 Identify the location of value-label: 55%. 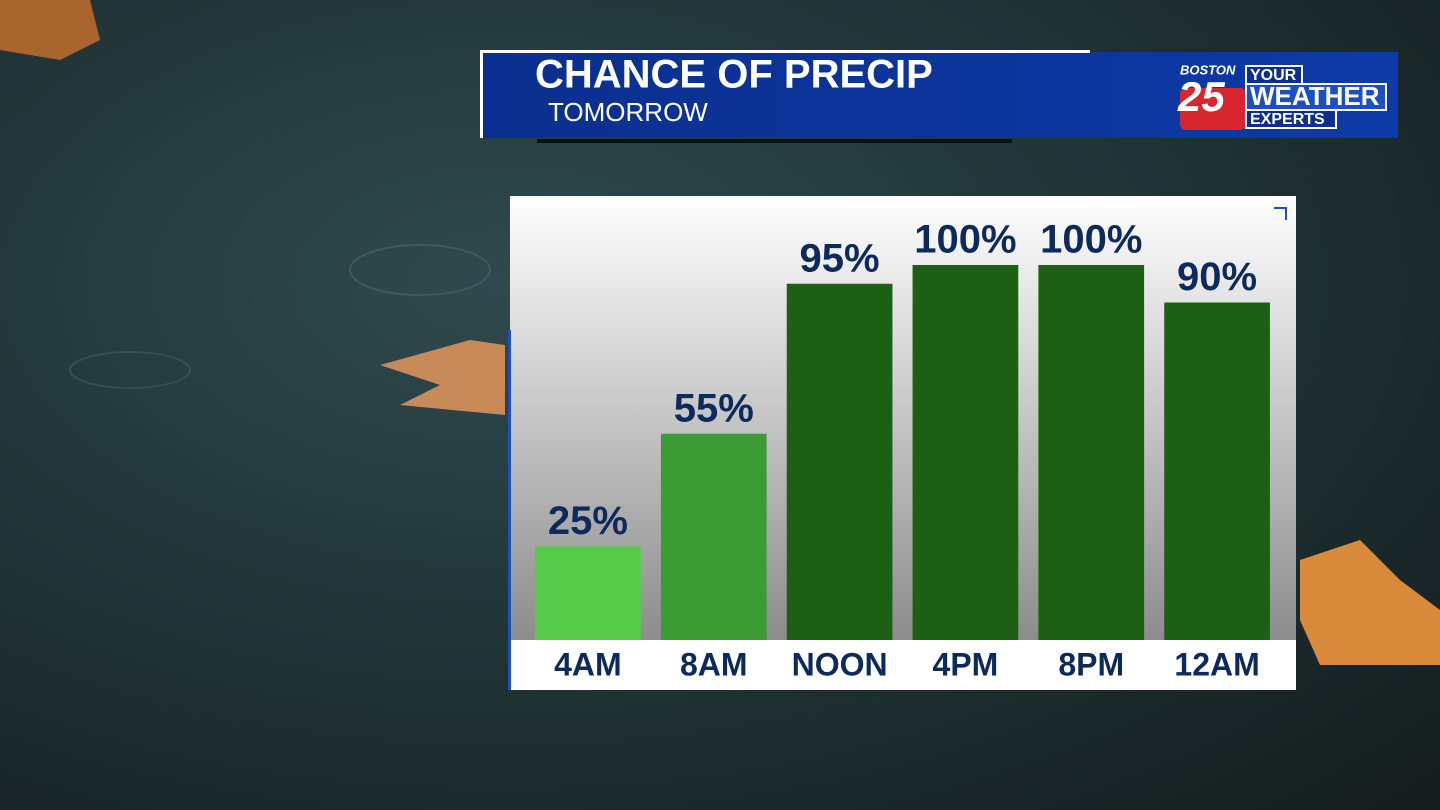
(714, 408).